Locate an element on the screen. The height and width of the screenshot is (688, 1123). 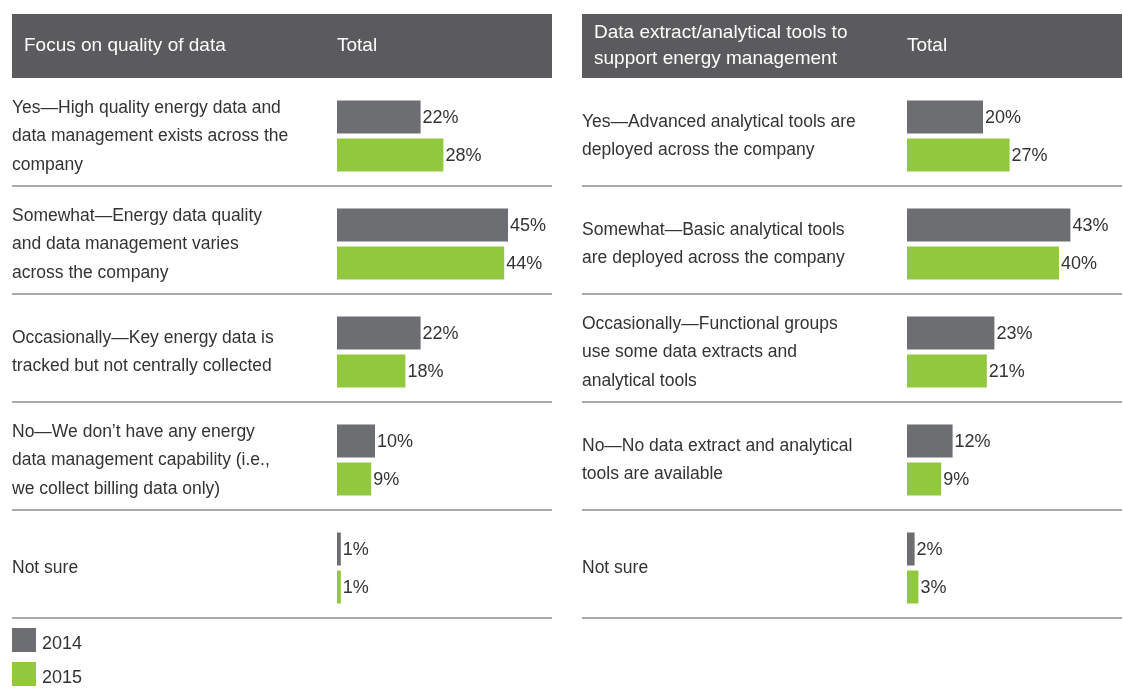
data-label: 45% is located at coordinates (528, 224).